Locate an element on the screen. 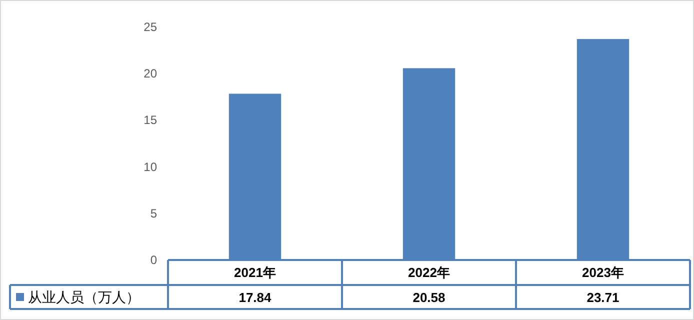 The height and width of the screenshot is (320, 694). x-tick-label: 2022年 is located at coordinates (429, 272).